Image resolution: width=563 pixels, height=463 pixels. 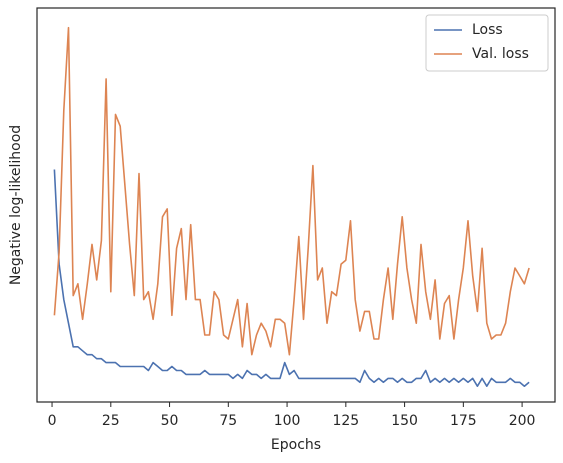 What do you see at coordinates (500, 54) in the screenshot?
I see `legend-label: Val. loss` at bounding box center [500, 54].